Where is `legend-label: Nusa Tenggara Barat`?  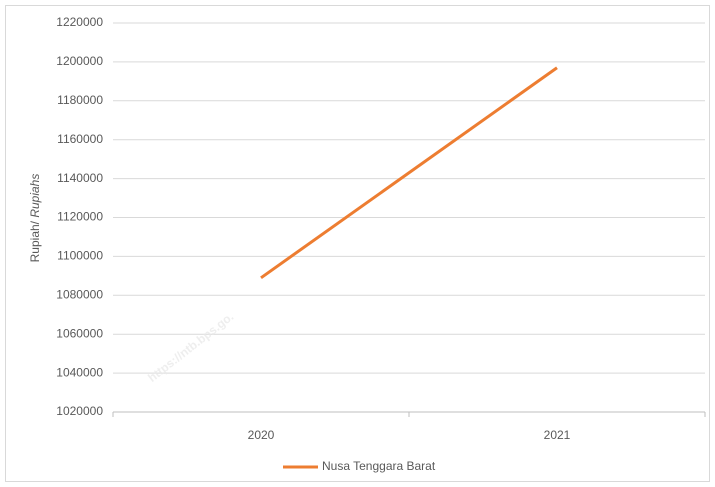 legend-label: Nusa Tenggara Barat is located at coordinates (379, 466).